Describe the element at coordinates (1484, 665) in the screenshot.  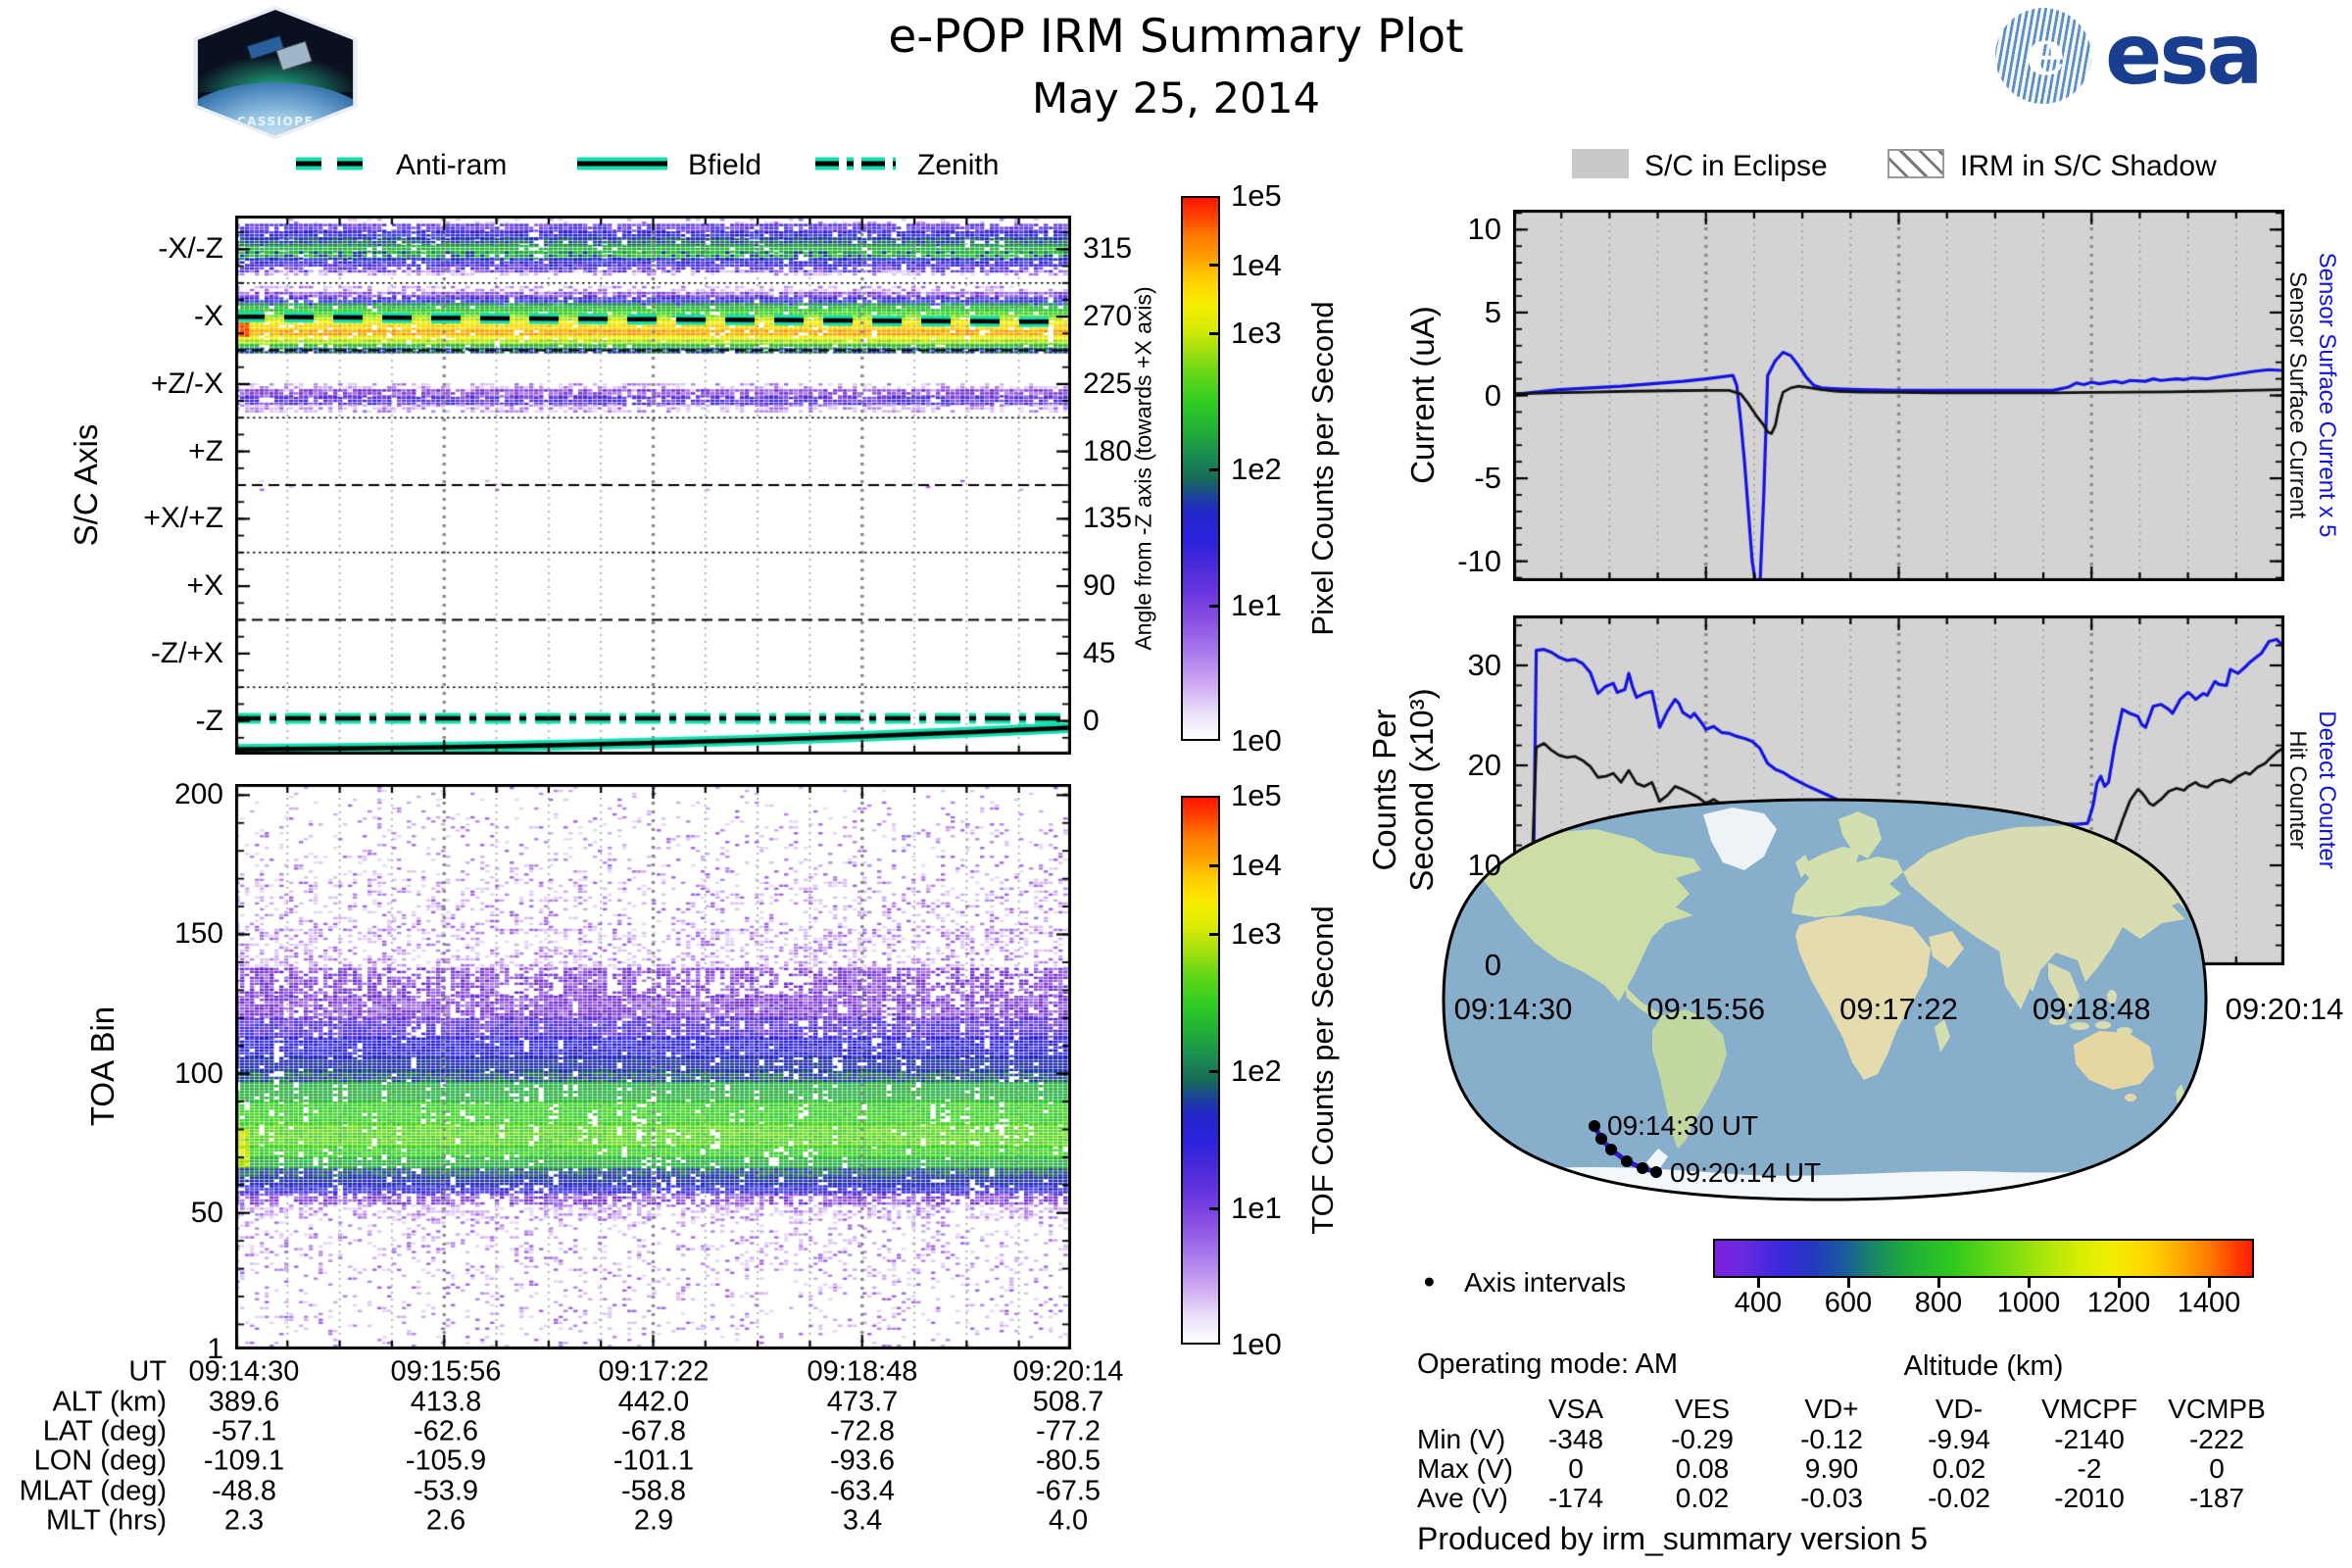
I see `counts-tick-30: 30` at that location.